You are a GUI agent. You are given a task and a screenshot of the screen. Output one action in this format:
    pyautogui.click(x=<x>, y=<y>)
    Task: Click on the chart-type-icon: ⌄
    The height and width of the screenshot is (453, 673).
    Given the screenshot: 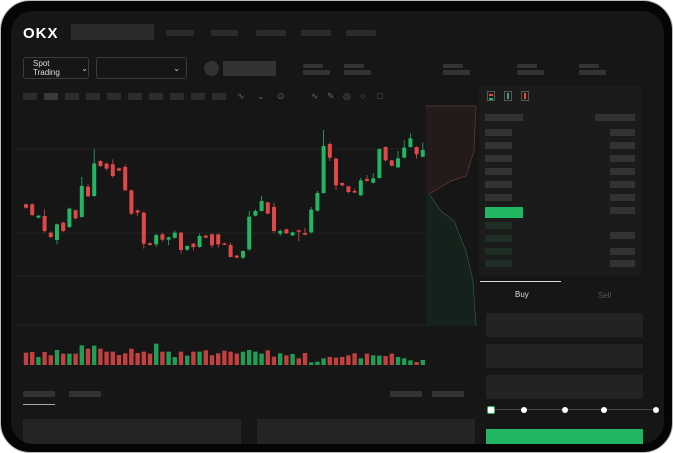 What is the action you would take?
    pyautogui.click(x=261, y=96)
    